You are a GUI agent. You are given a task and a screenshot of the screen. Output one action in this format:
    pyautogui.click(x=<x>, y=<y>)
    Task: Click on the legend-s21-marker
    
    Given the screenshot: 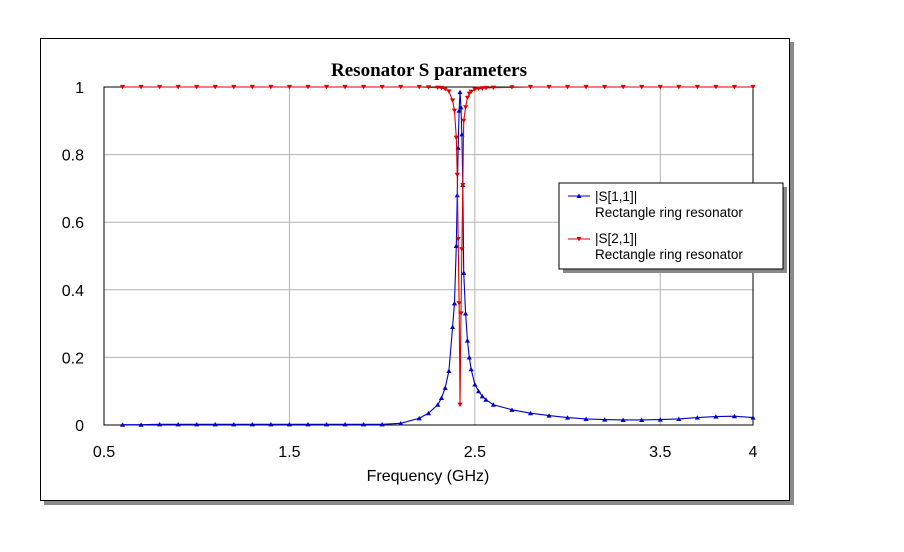 What is the action you would take?
    pyautogui.click(x=579, y=239)
    